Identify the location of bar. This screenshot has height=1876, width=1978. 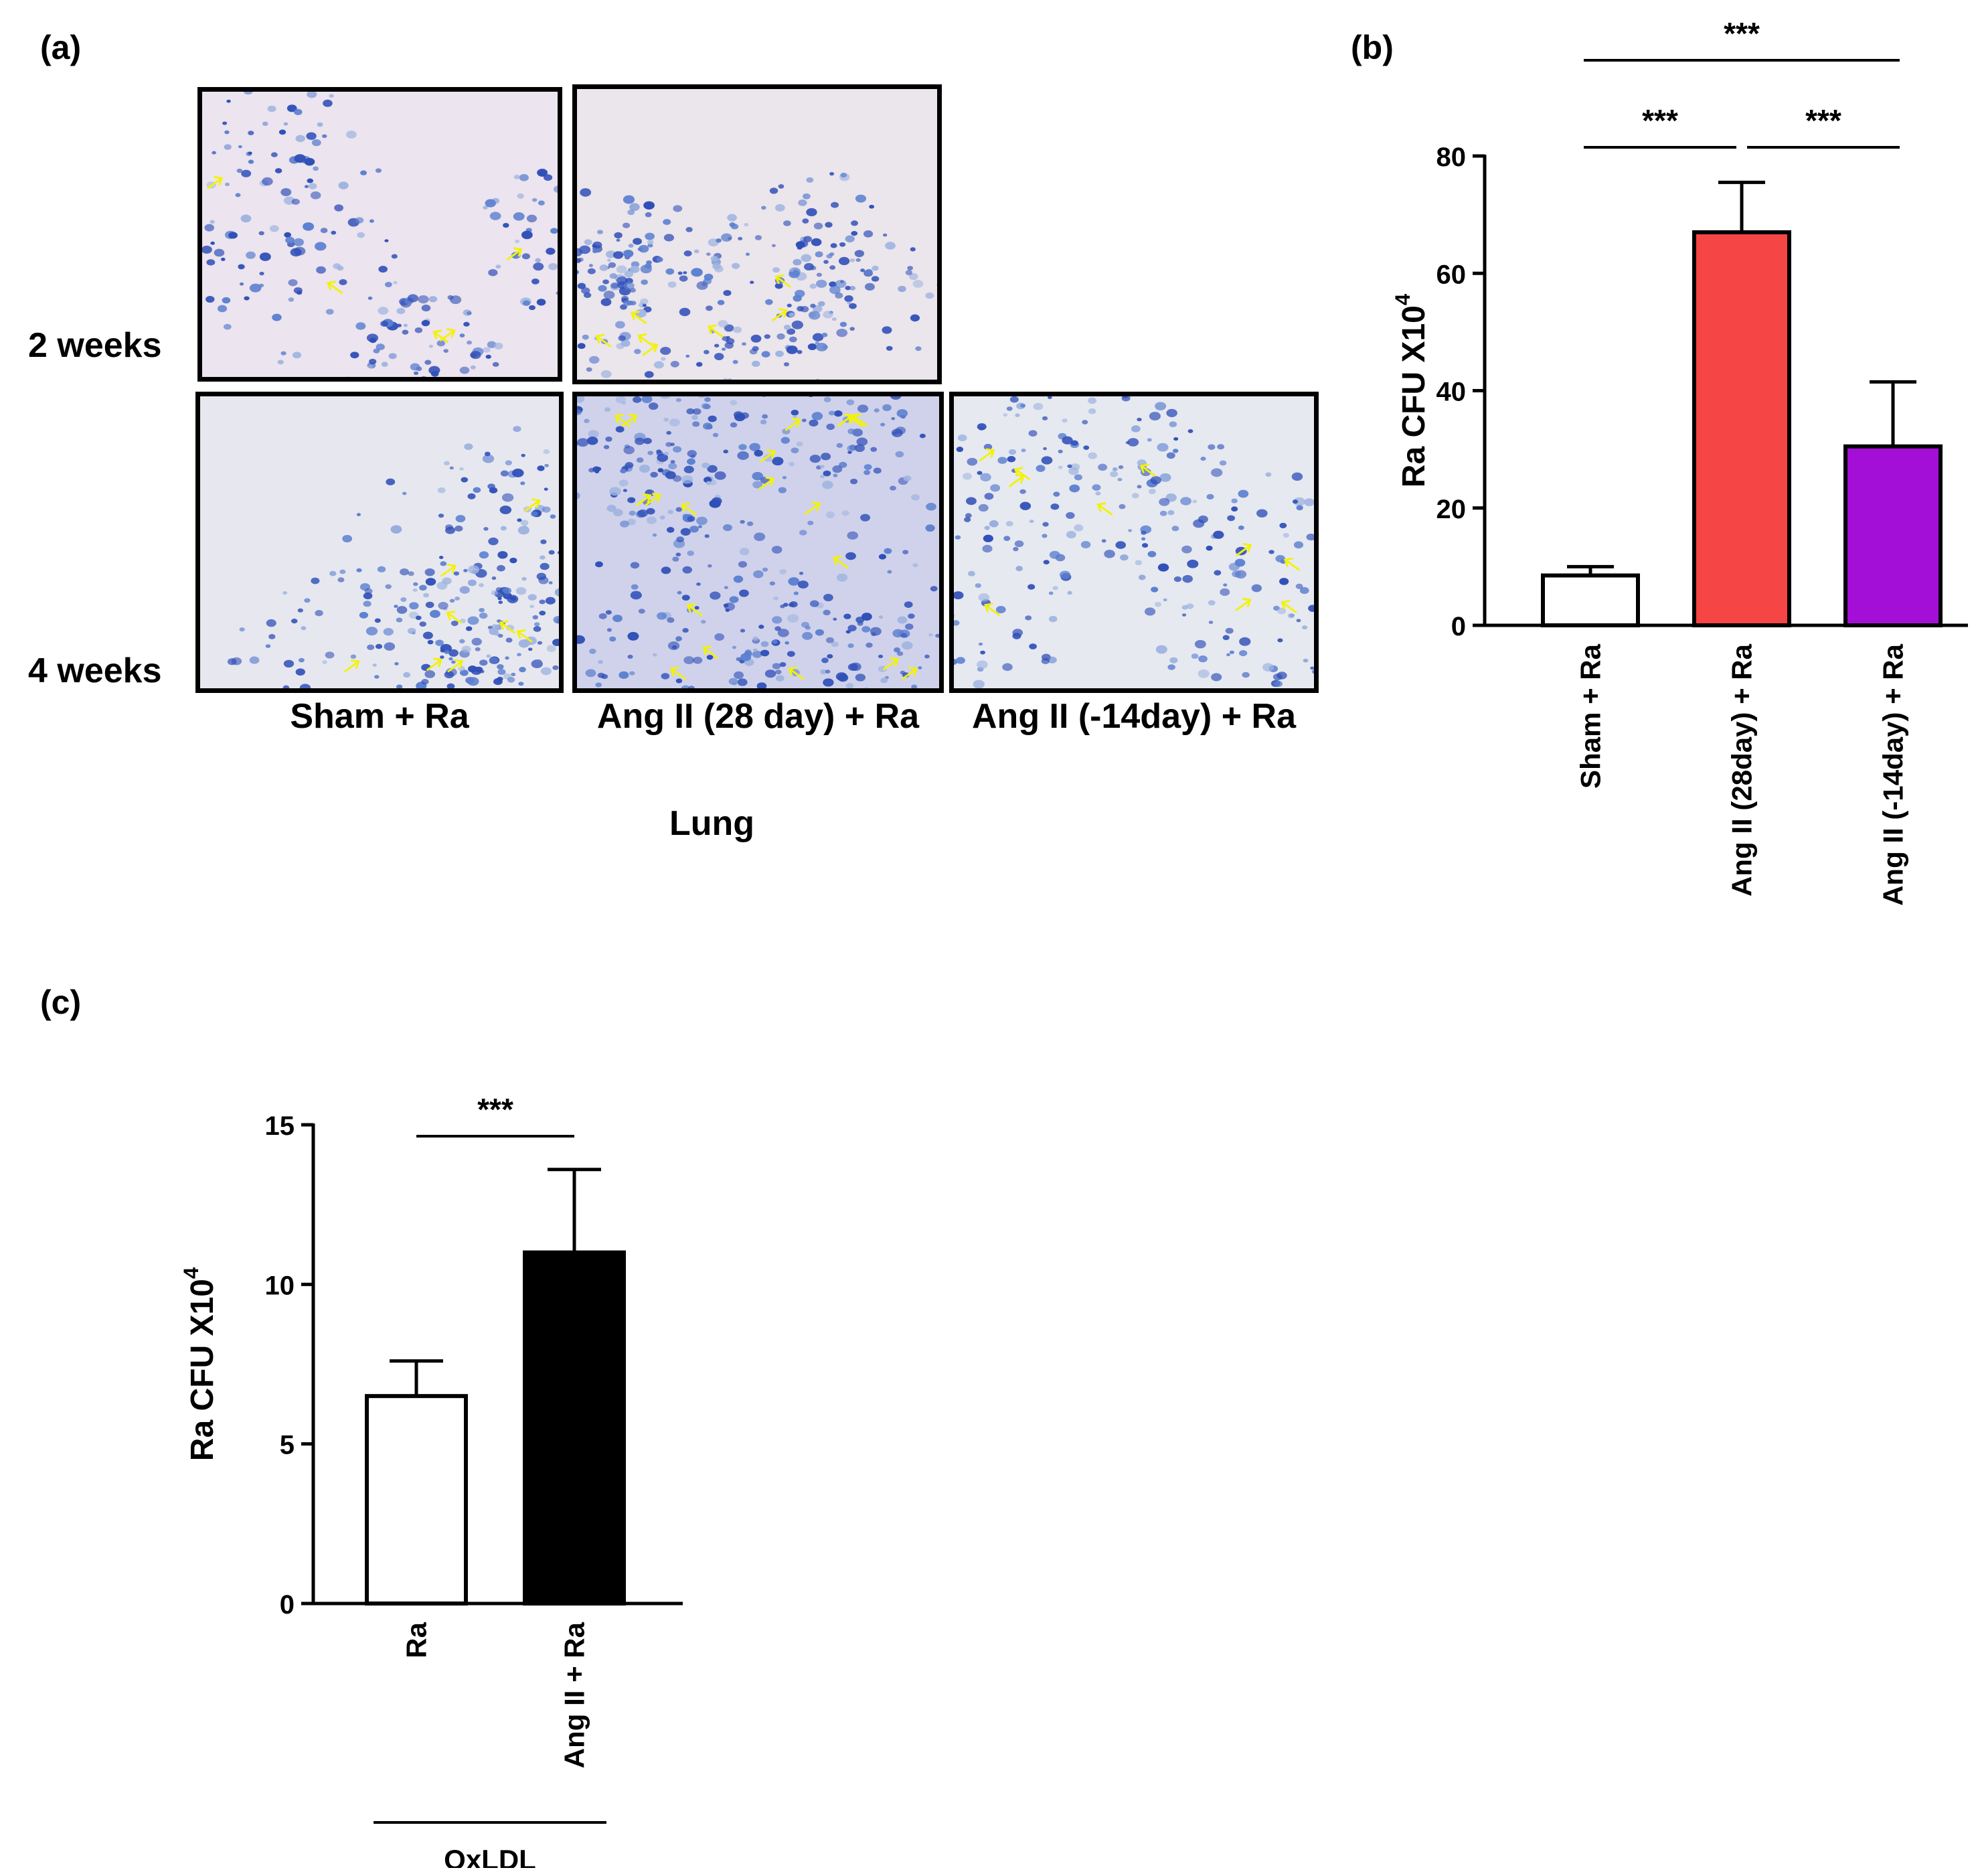
(416, 1500).